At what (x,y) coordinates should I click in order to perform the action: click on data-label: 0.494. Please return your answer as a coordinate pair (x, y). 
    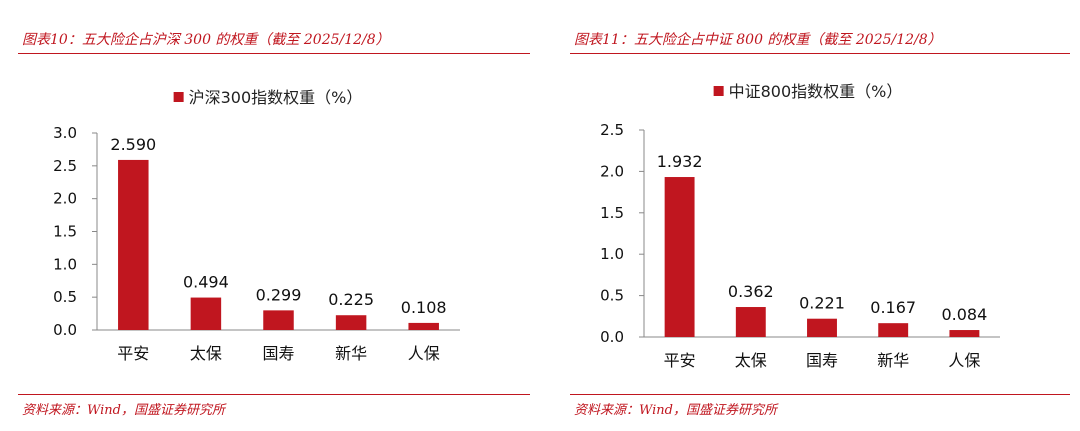
    Looking at the image, I should click on (206, 282).